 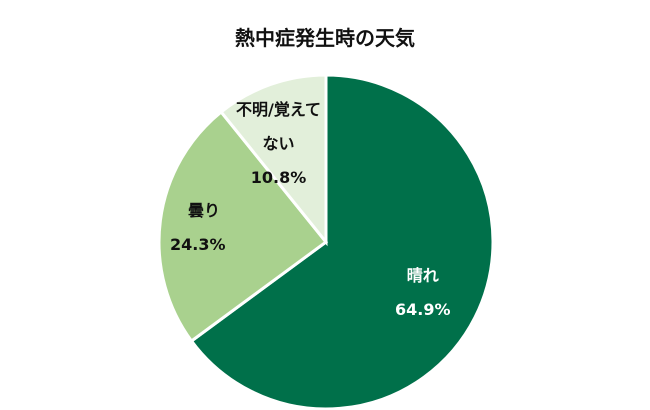 I want to click on chart-title: 熱中症発生時の天気, so click(x=325, y=38).